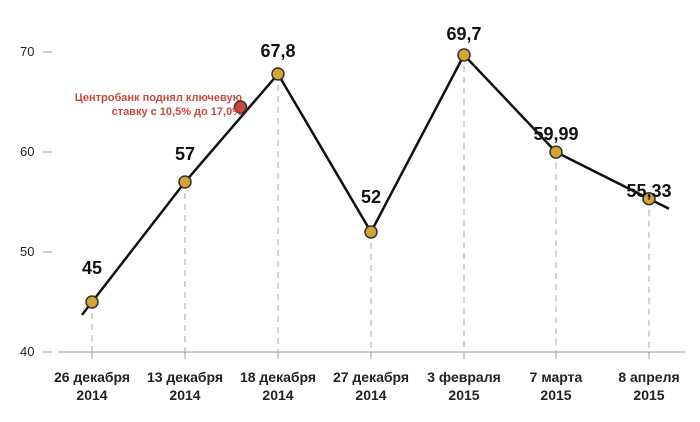 The height and width of the screenshot is (422, 700). I want to click on x-tick-label: 18 декабря, so click(278, 377).